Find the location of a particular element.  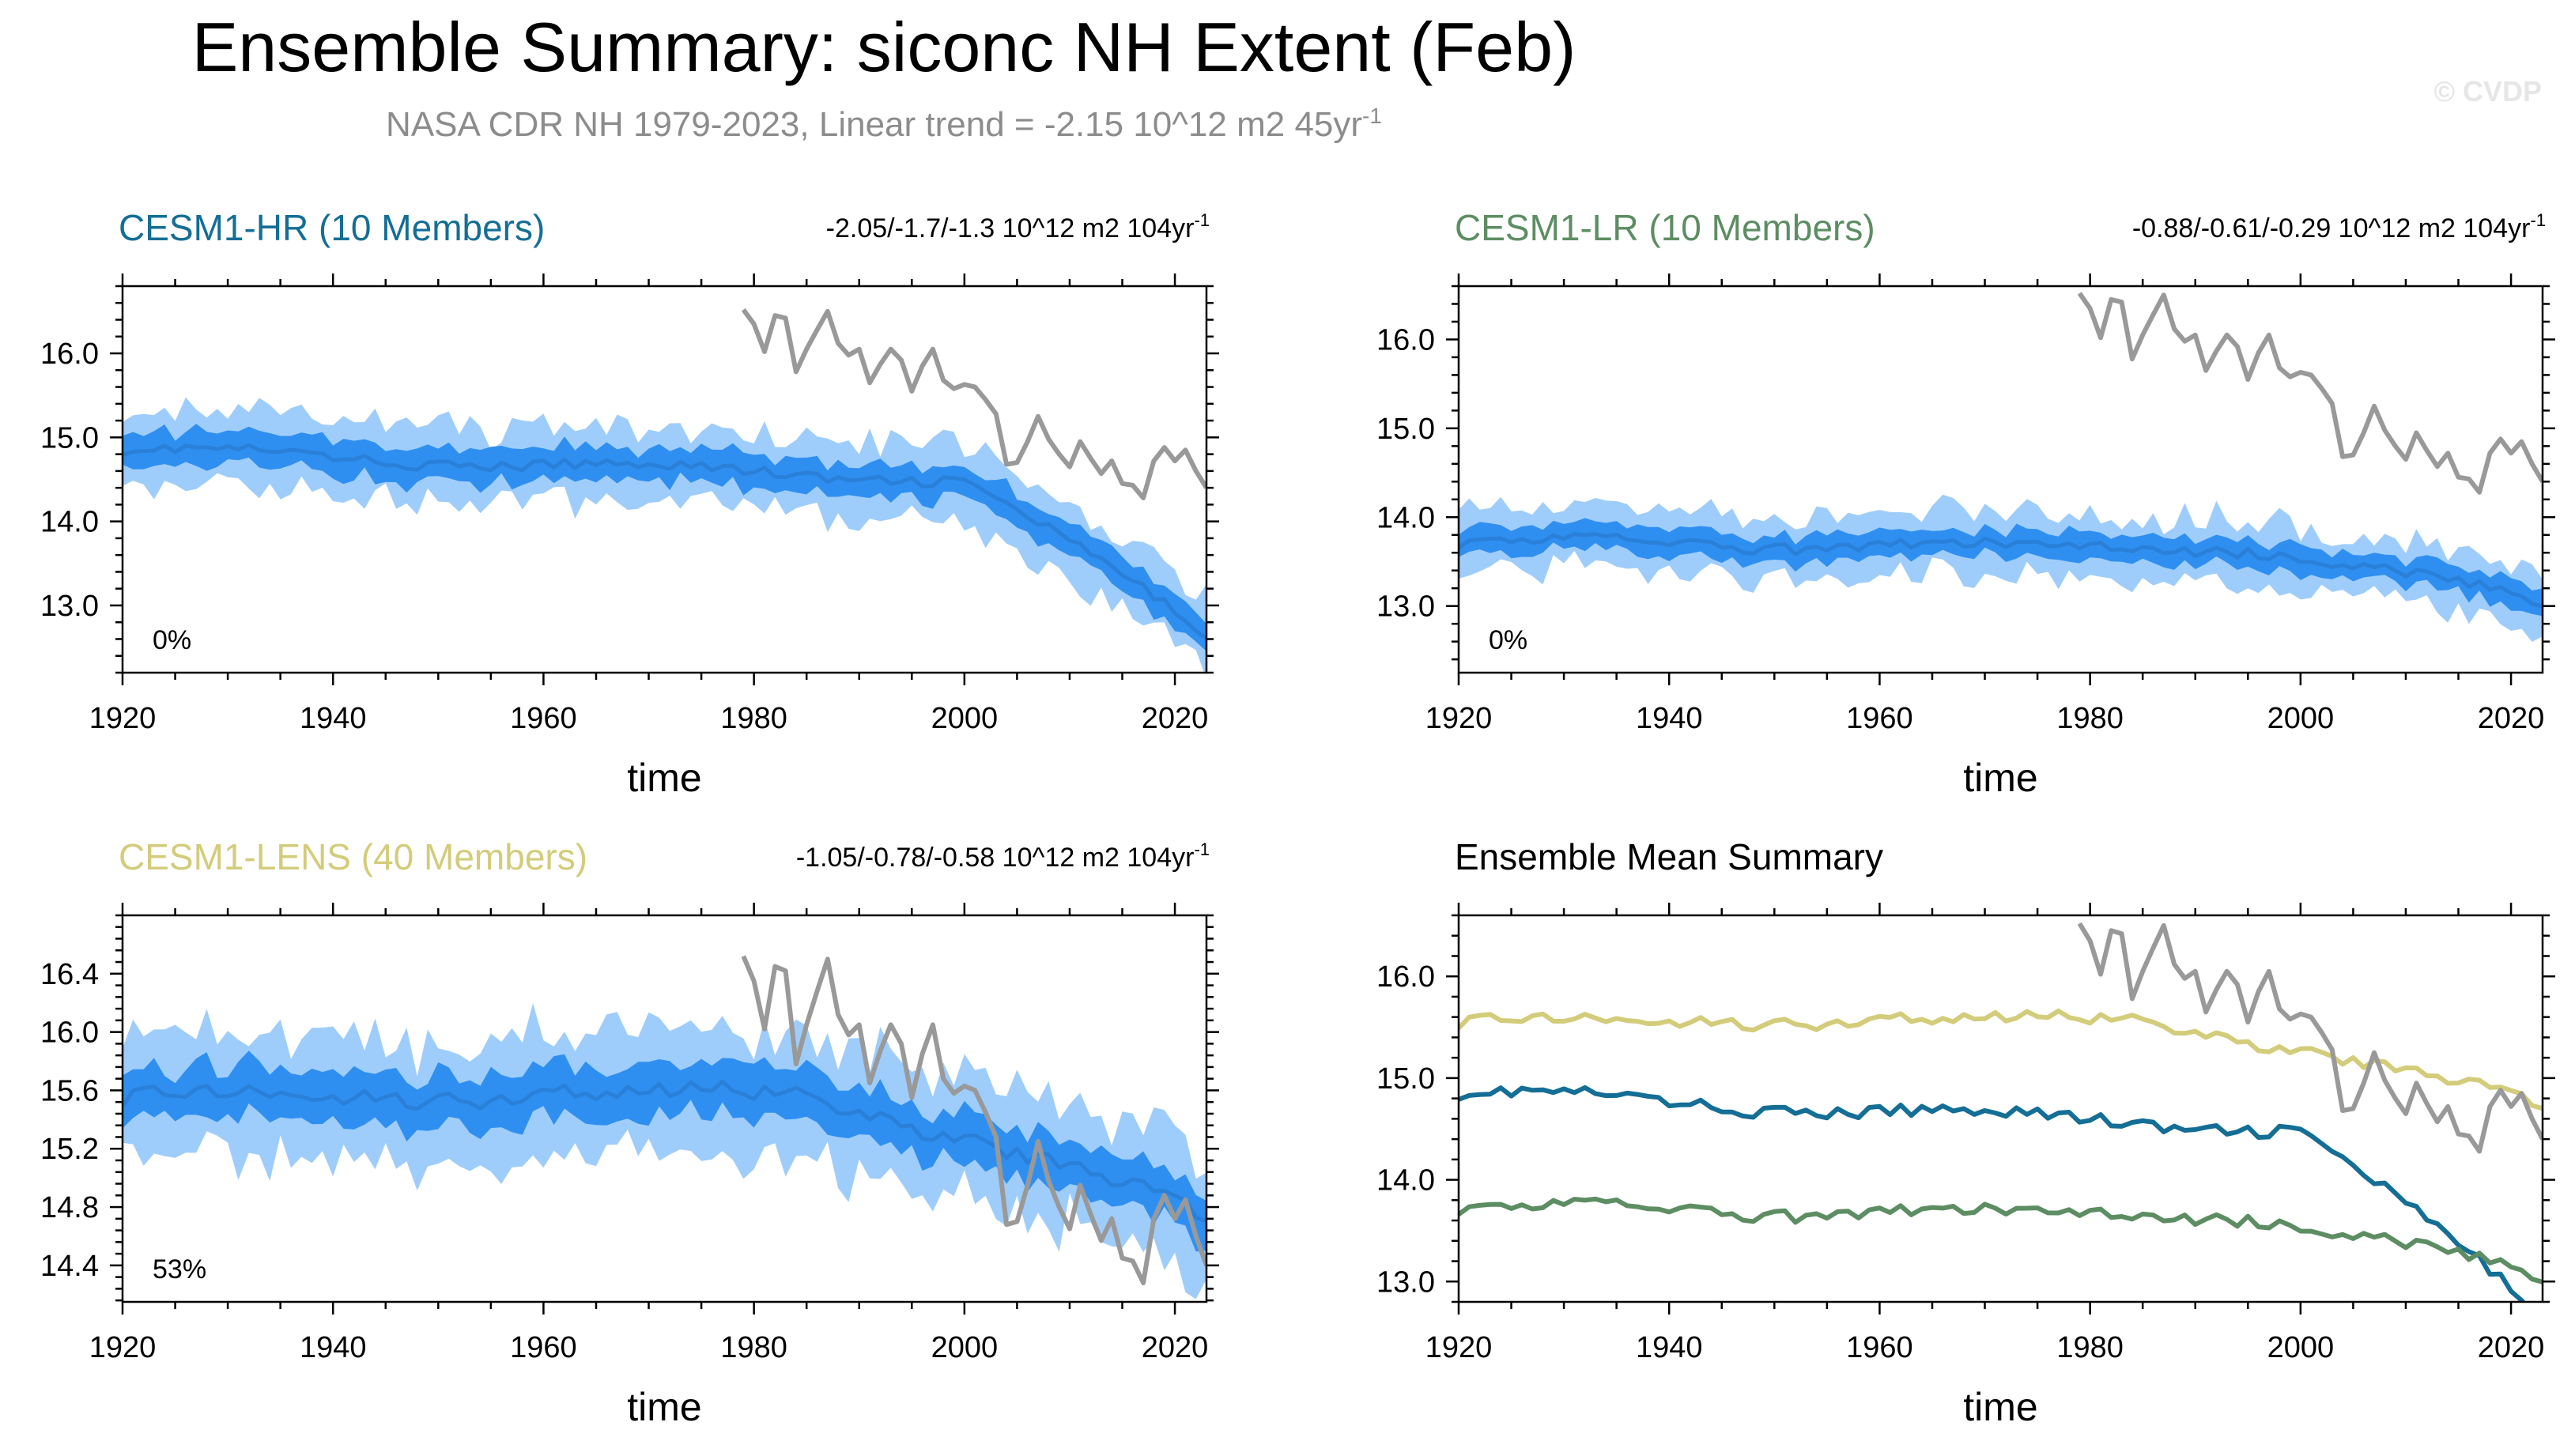

trend-text: -0.88/-0.61/-0.29 10^12 m2 104yr-1 is located at coordinates (2339, 226).